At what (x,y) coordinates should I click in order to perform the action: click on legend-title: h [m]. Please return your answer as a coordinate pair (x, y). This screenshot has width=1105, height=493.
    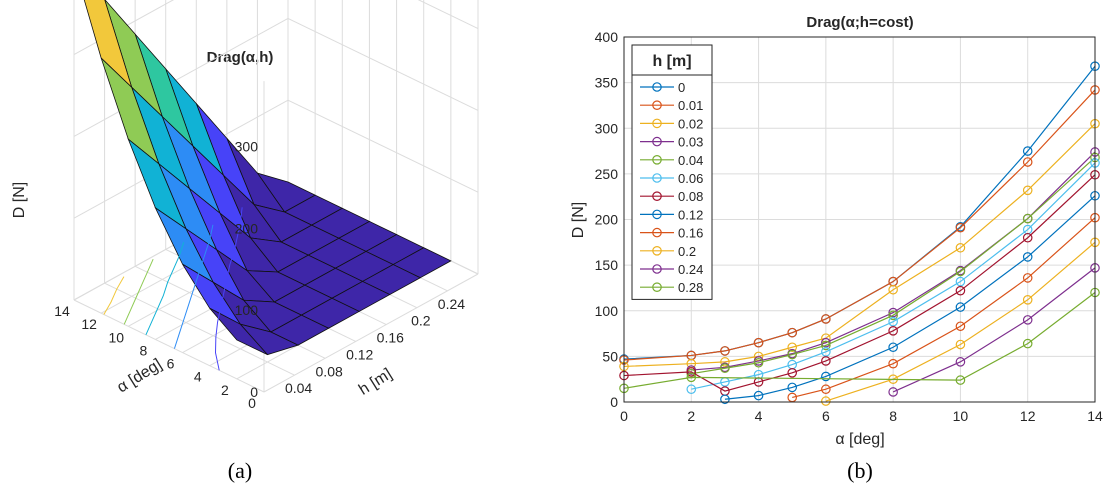
    Looking at the image, I should click on (671, 61).